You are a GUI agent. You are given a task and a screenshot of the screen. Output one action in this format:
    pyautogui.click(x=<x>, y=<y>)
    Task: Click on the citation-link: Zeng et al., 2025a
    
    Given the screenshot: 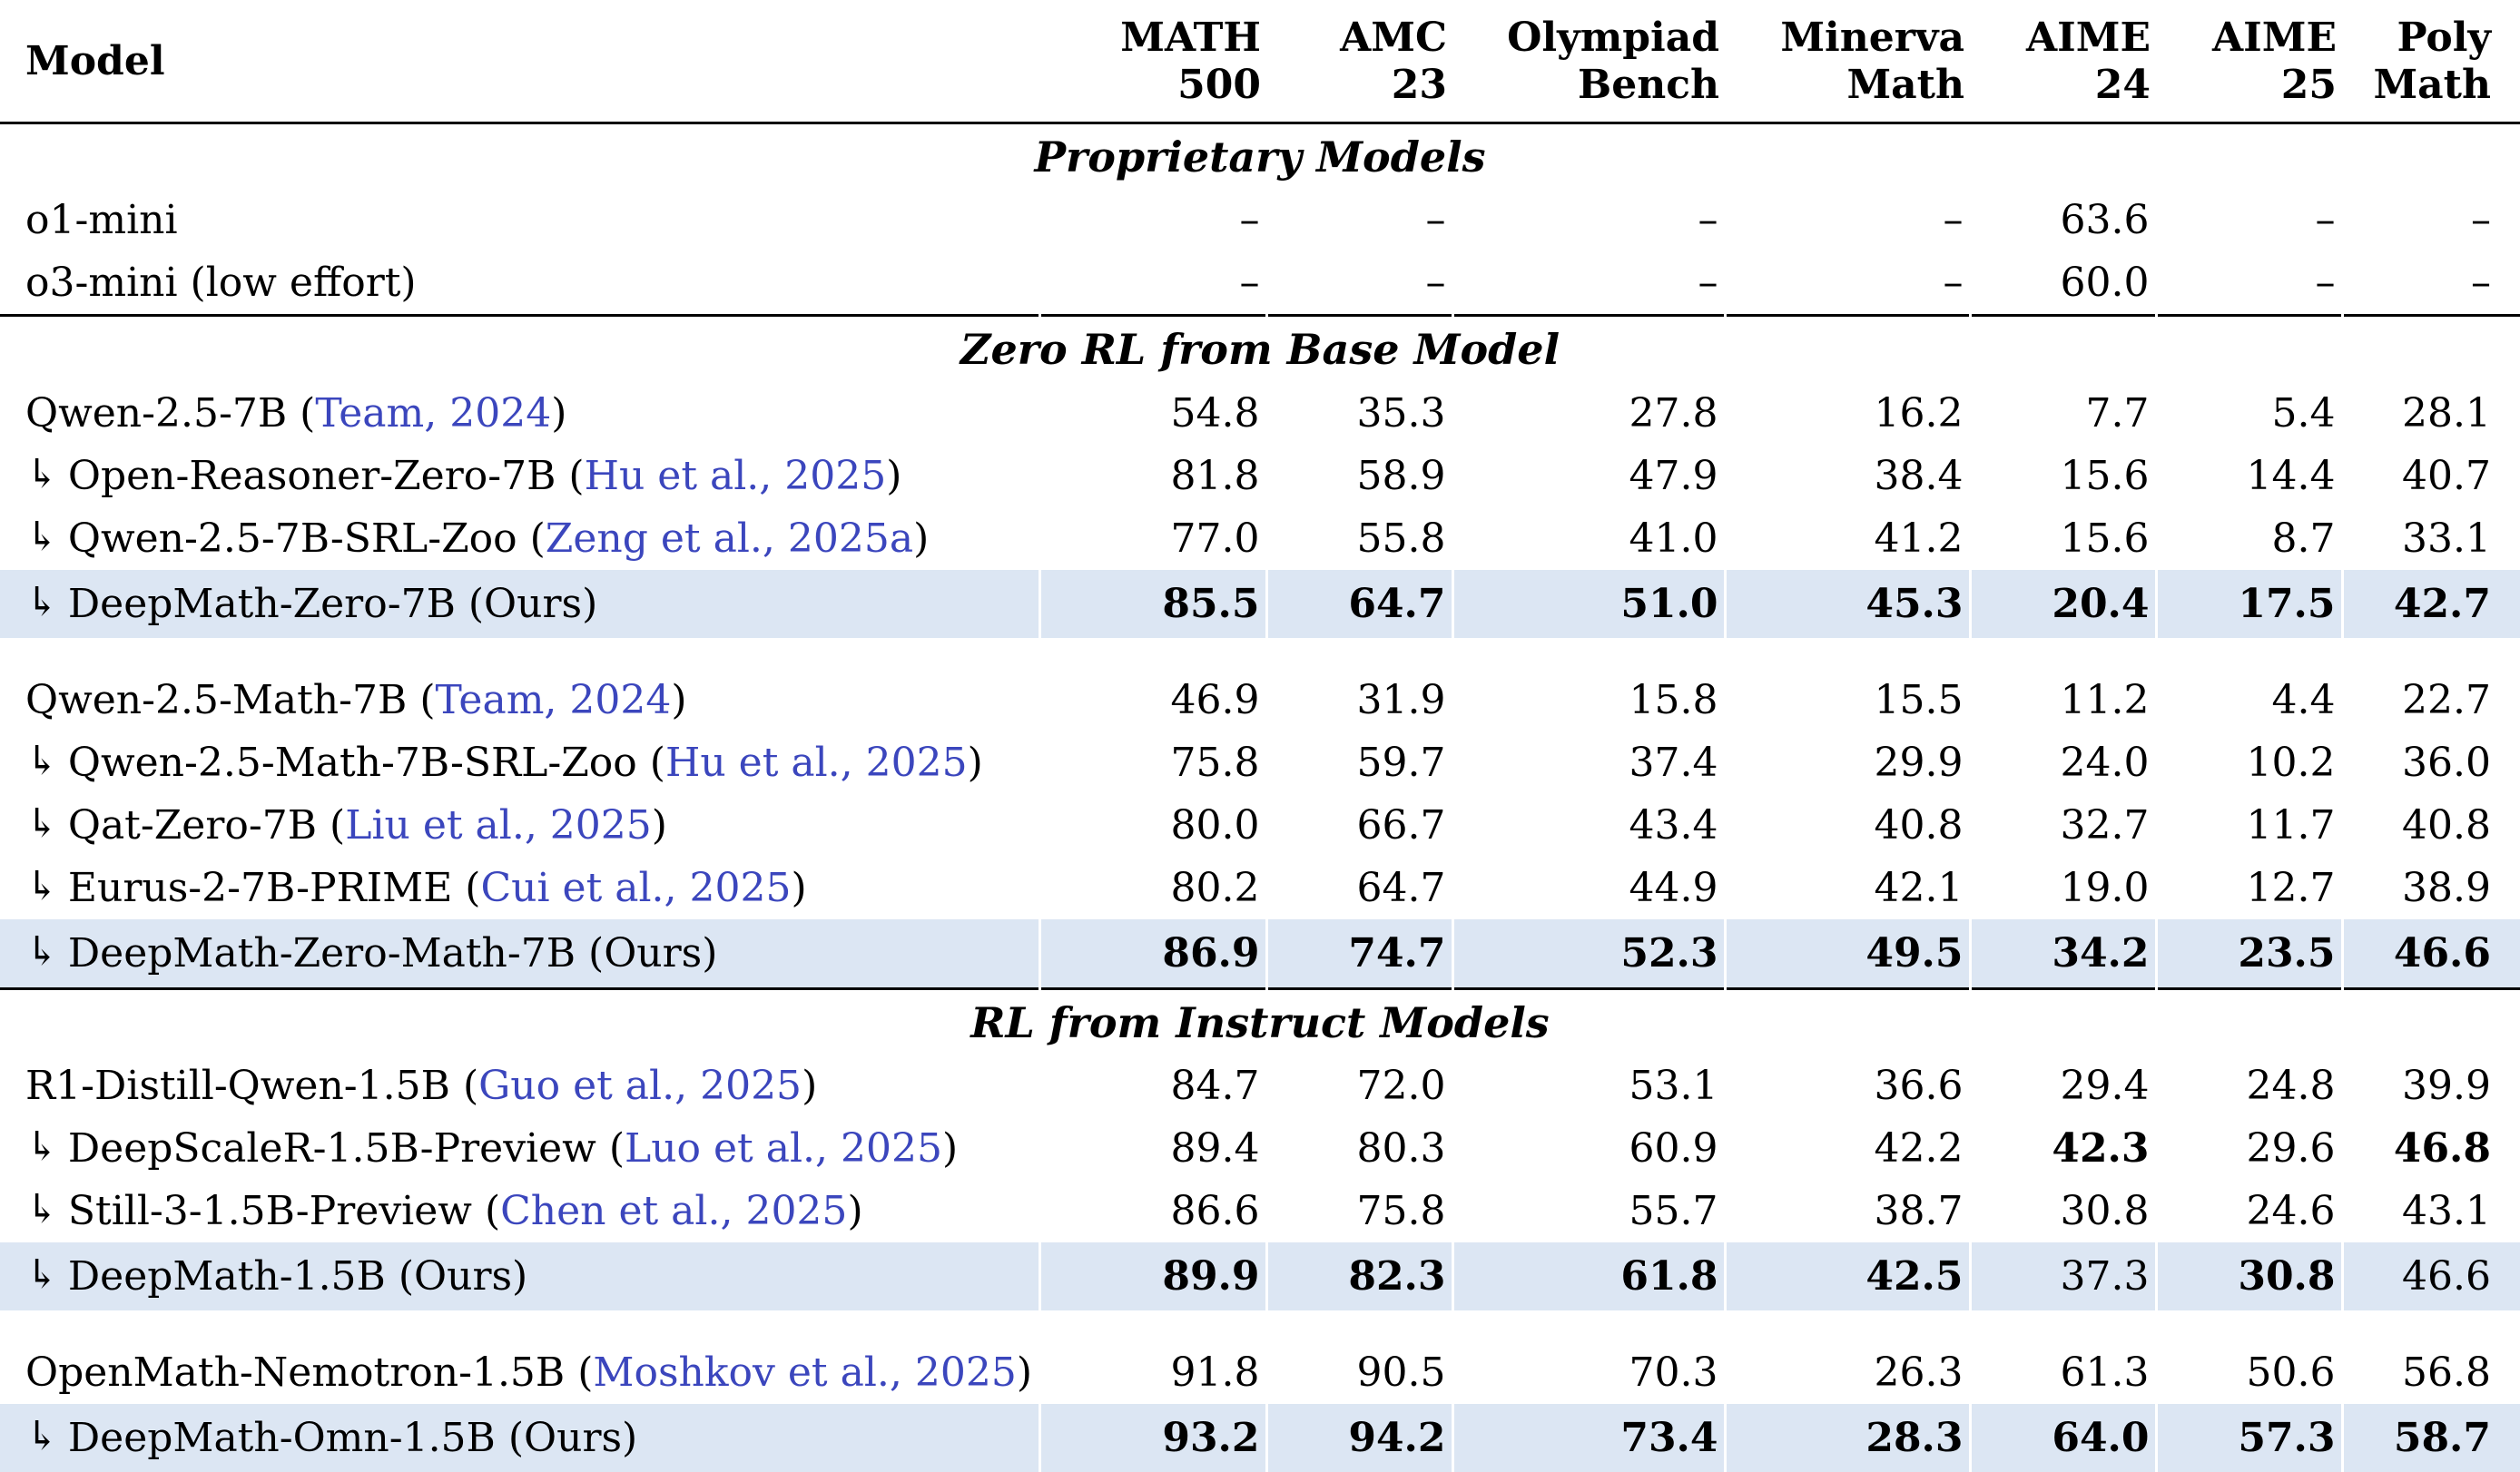 What is the action you would take?
    pyautogui.click(x=730, y=538)
    